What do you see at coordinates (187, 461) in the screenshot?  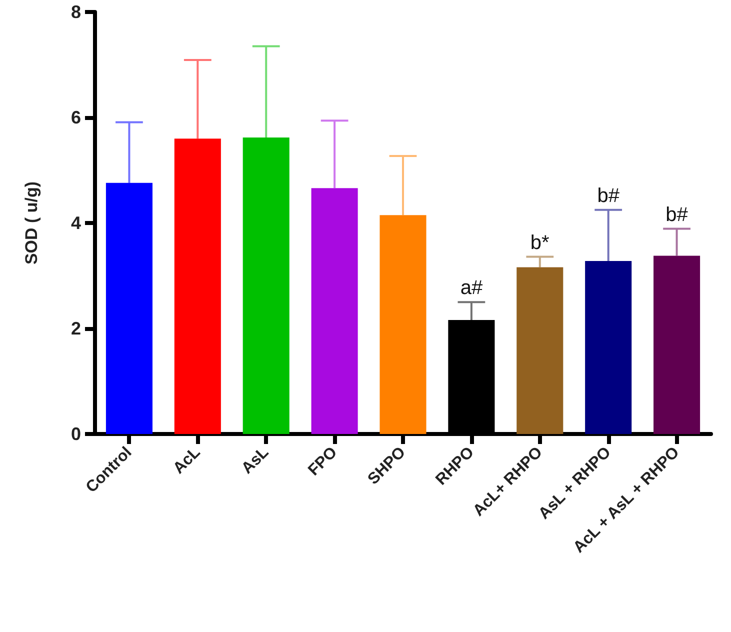 I see `x-tick-label: AcL` at bounding box center [187, 461].